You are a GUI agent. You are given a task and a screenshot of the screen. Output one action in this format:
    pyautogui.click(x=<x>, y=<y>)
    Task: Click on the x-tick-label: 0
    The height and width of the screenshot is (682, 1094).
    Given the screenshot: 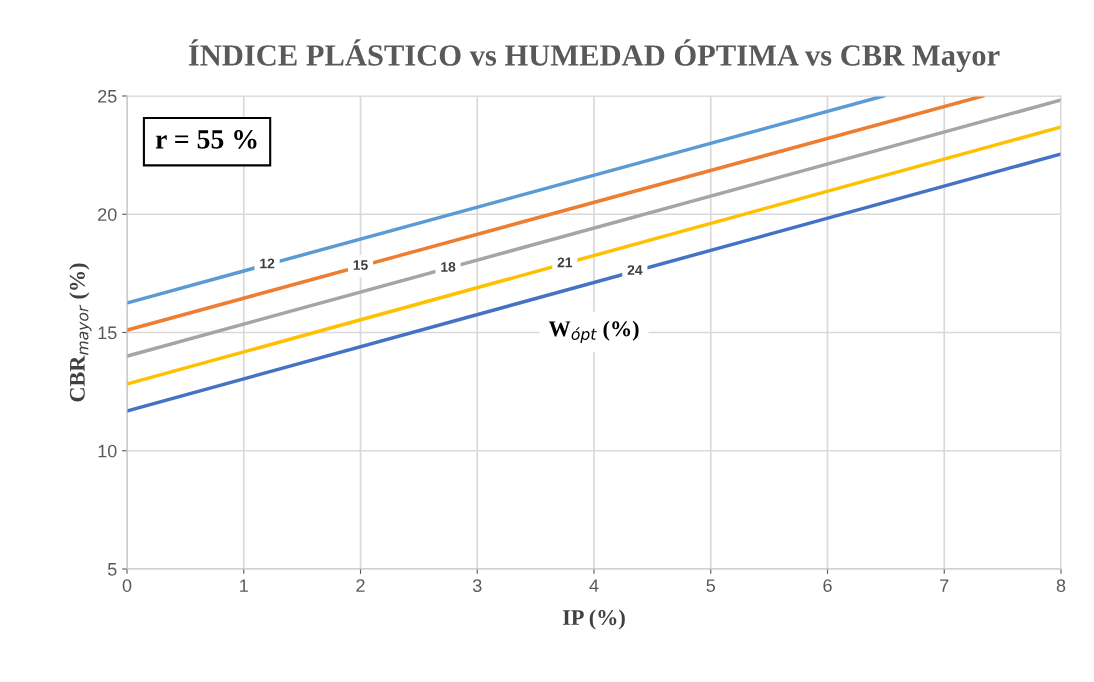 What is the action you would take?
    pyautogui.click(x=127, y=585)
    